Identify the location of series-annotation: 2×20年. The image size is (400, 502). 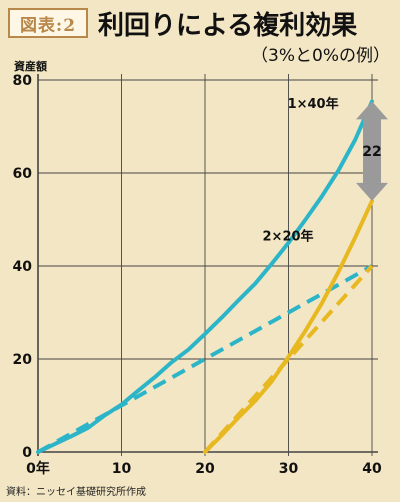
(288, 236).